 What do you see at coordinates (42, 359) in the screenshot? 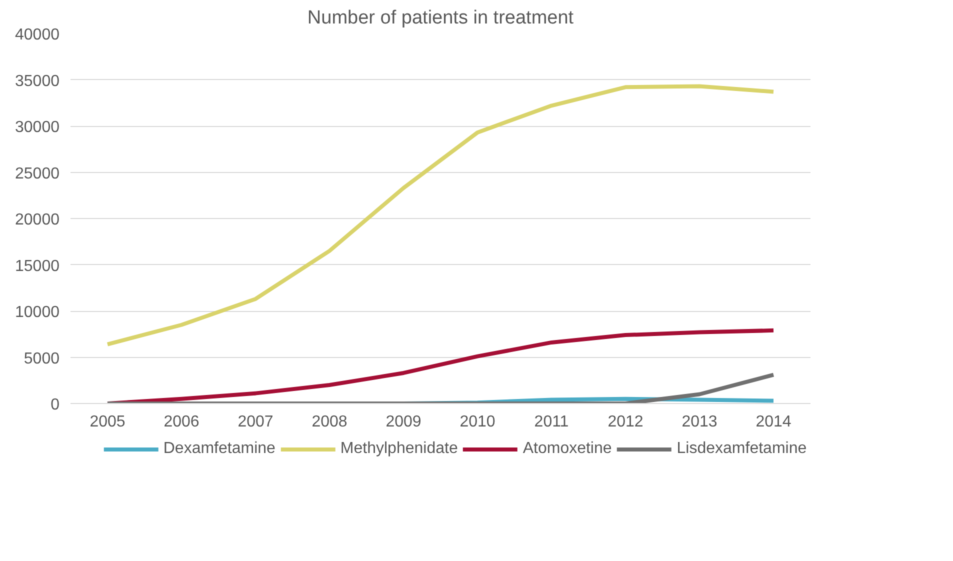
I see `y-tick-label: 5000` at bounding box center [42, 359].